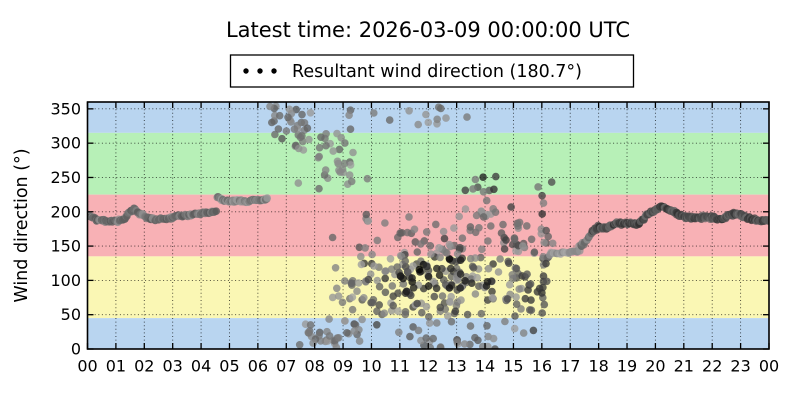  I want to click on x-tick-label: 11, so click(400, 366).